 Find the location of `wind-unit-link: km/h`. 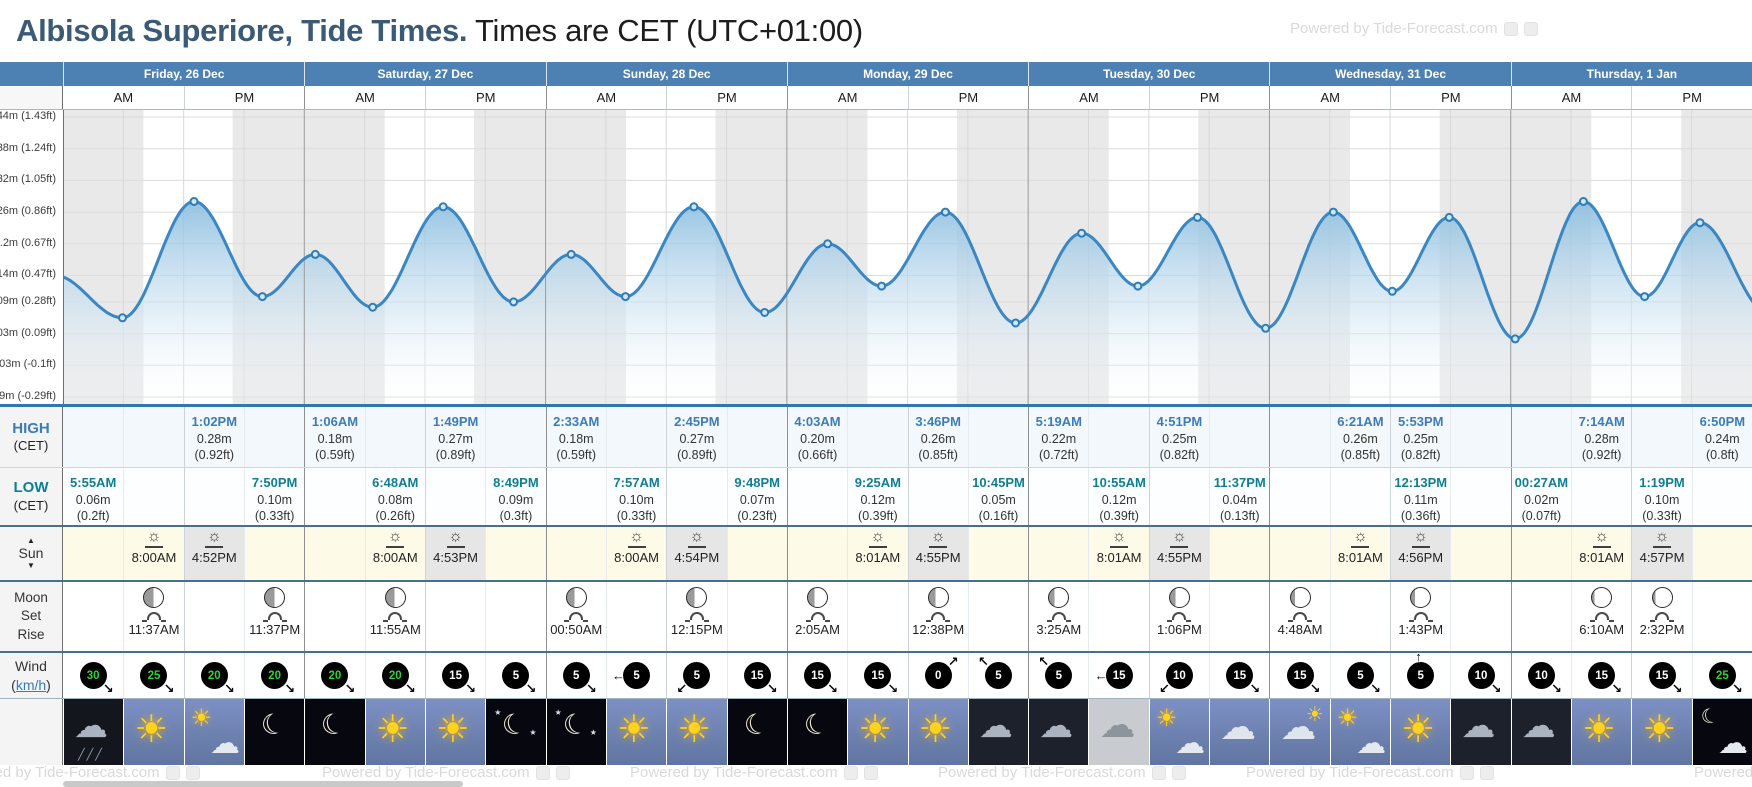

wind-unit-link: km/h is located at coordinates (31, 684).